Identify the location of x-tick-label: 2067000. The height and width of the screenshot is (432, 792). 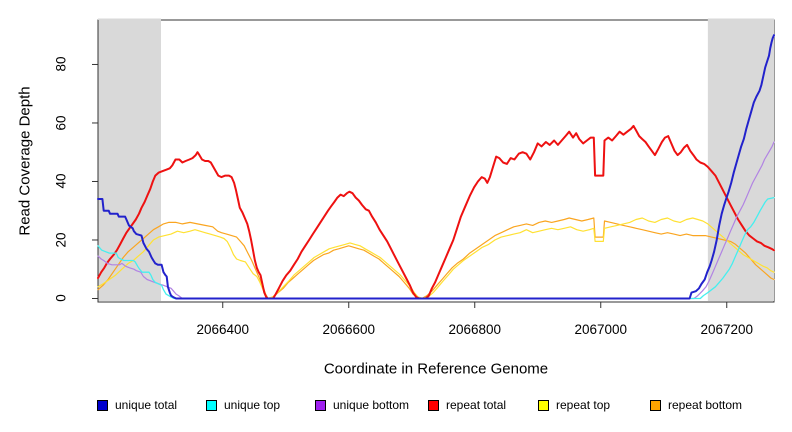
(601, 329).